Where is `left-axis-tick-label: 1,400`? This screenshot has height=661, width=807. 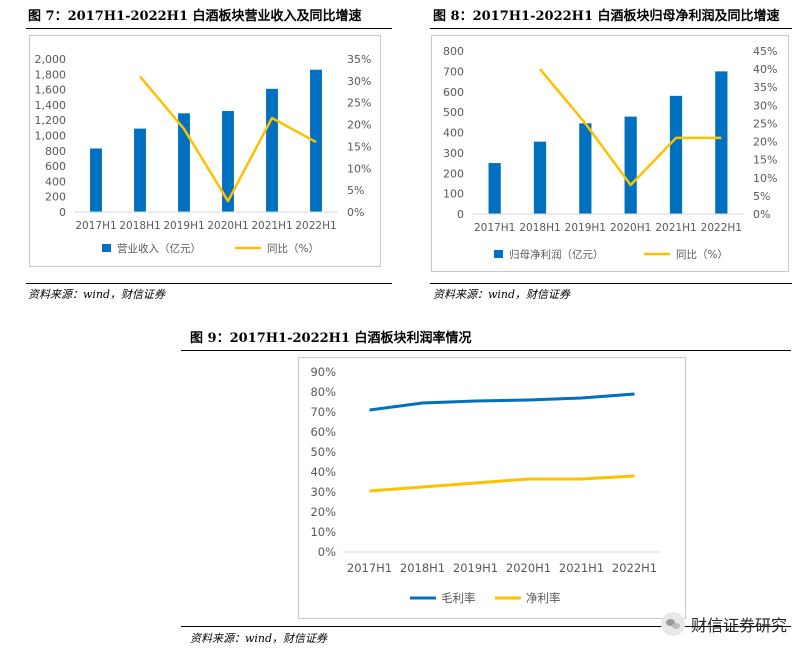 left-axis-tick-label: 1,400 is located at coordinates (51, 105).